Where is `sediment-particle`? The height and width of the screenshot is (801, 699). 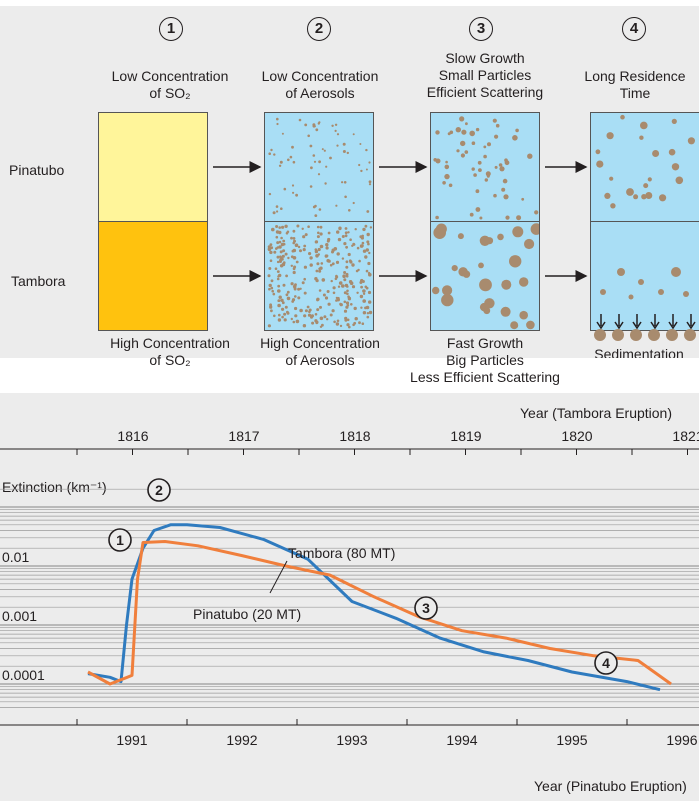
sediment-particle is located at coordinates (600, 335).